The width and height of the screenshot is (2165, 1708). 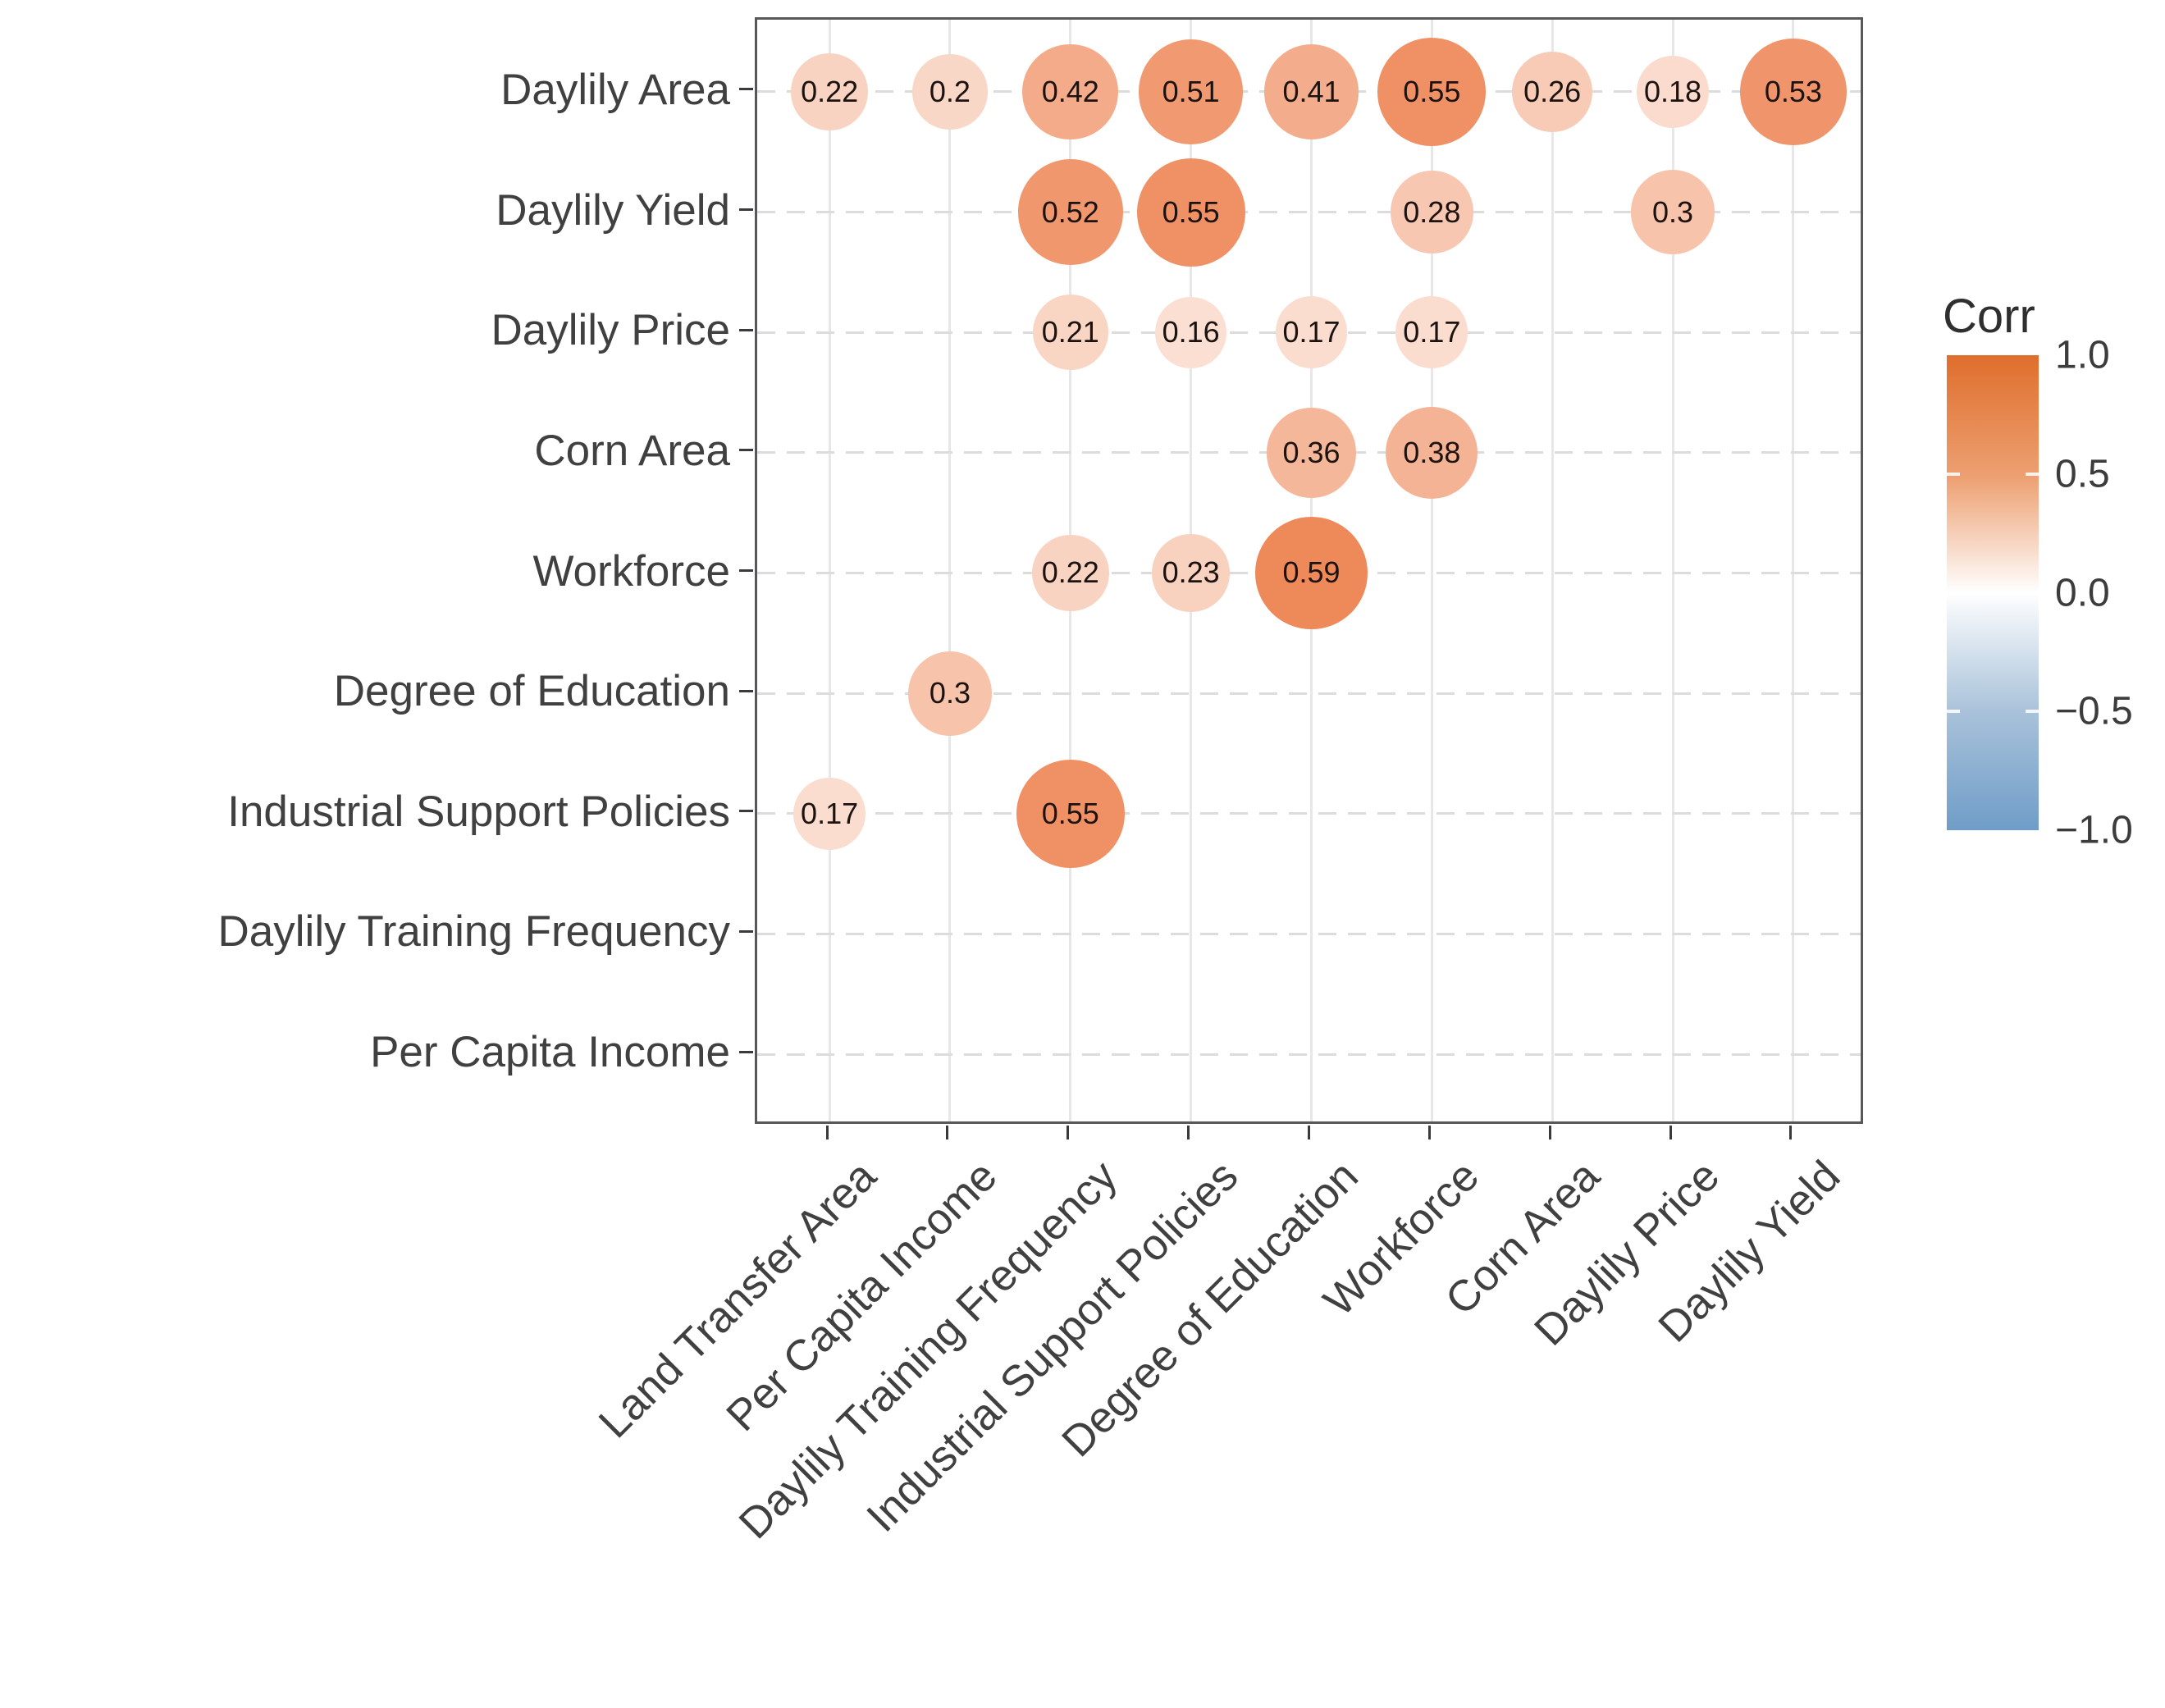 I want to click on corr-value: 0.28, so click(x=1432, y=211).